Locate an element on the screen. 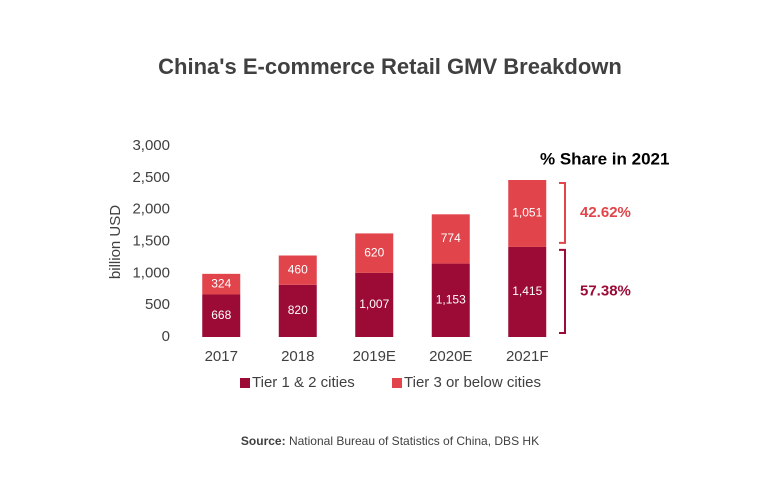  value-label: 1,007 is located at coordinates (374, 304).